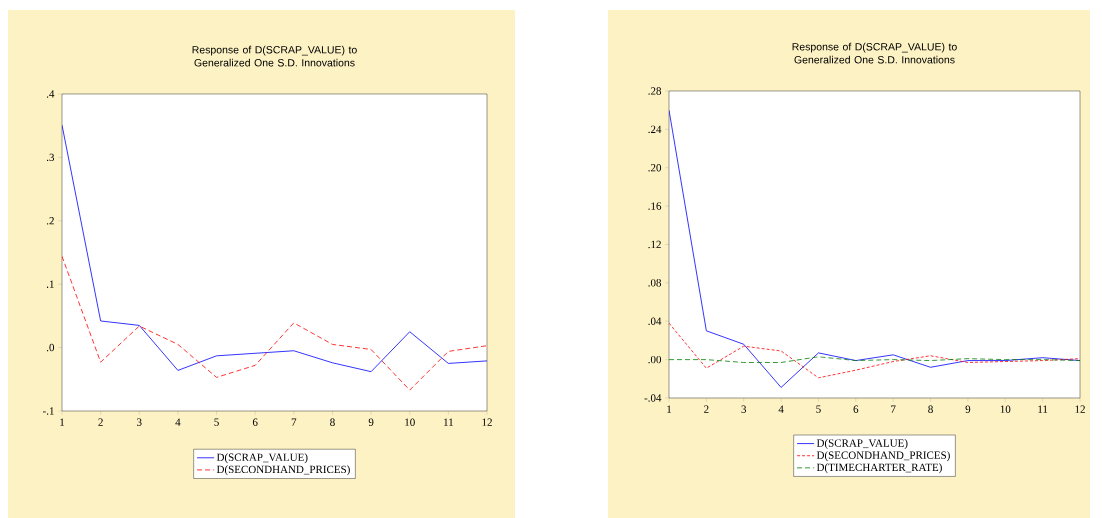 This screenshot has height=518, width=1102. Describe the element at coordinates (655, 129) in the screenshot. I see `y-tick-label: .24` at that location.